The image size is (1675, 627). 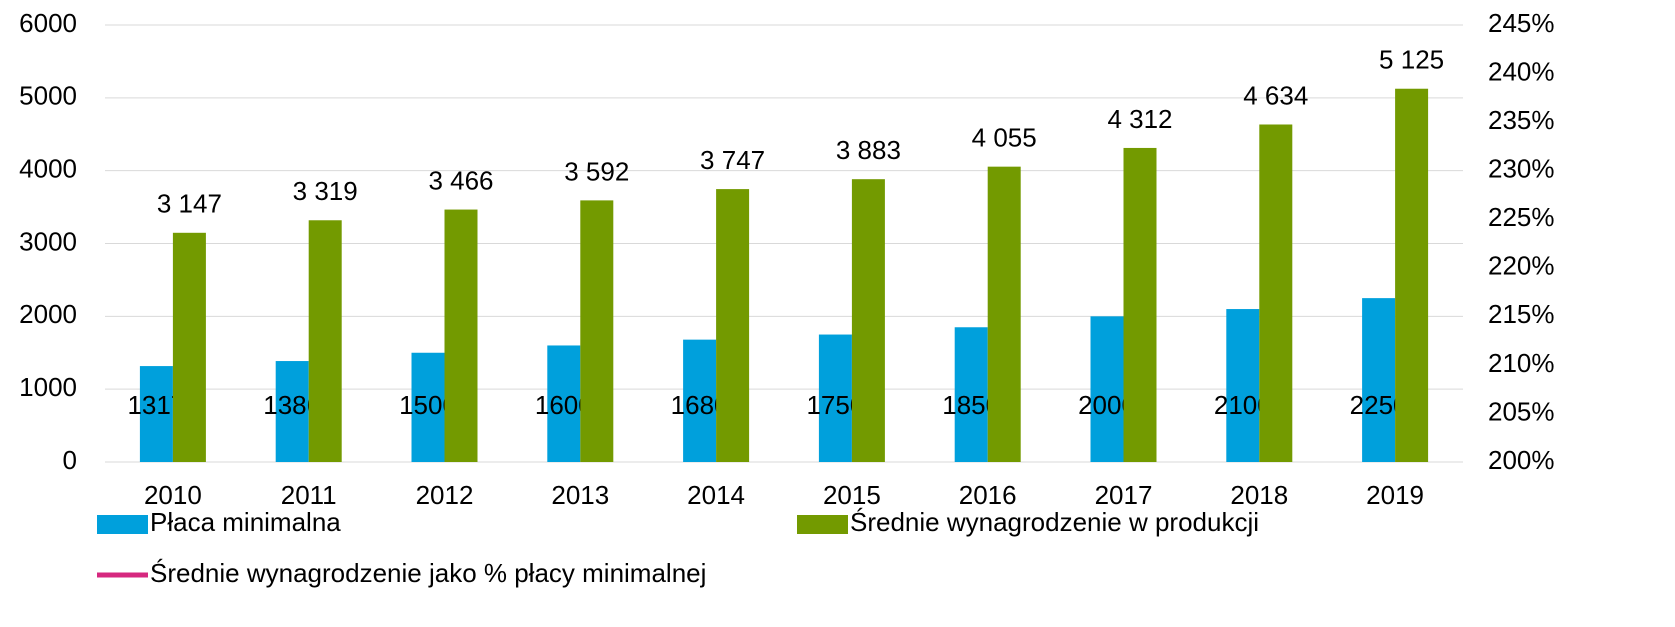 What do you see at coordinates (1124, 495) in the screenshot?
I see `x-tick-label: 2017` at bounding box center [1124, 495].